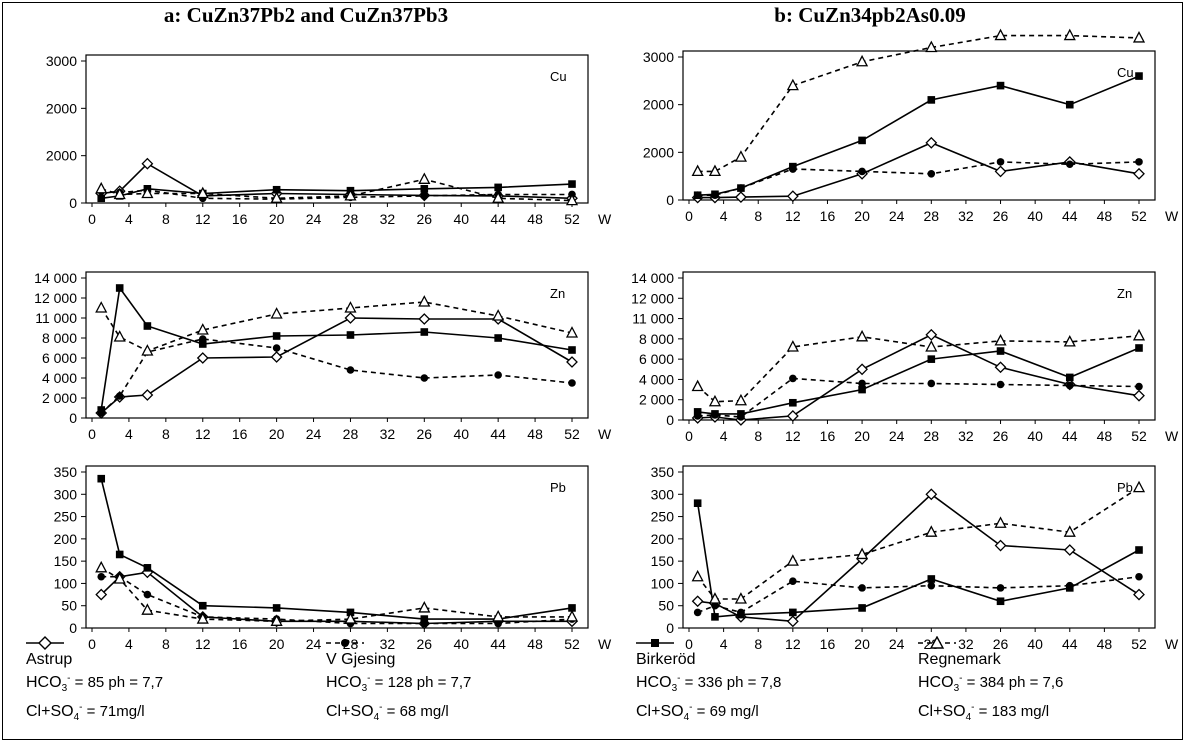  Describe the element at coordinates (59, 338) in the screenshot. I see `y-tick-label: 8 000` at that location.